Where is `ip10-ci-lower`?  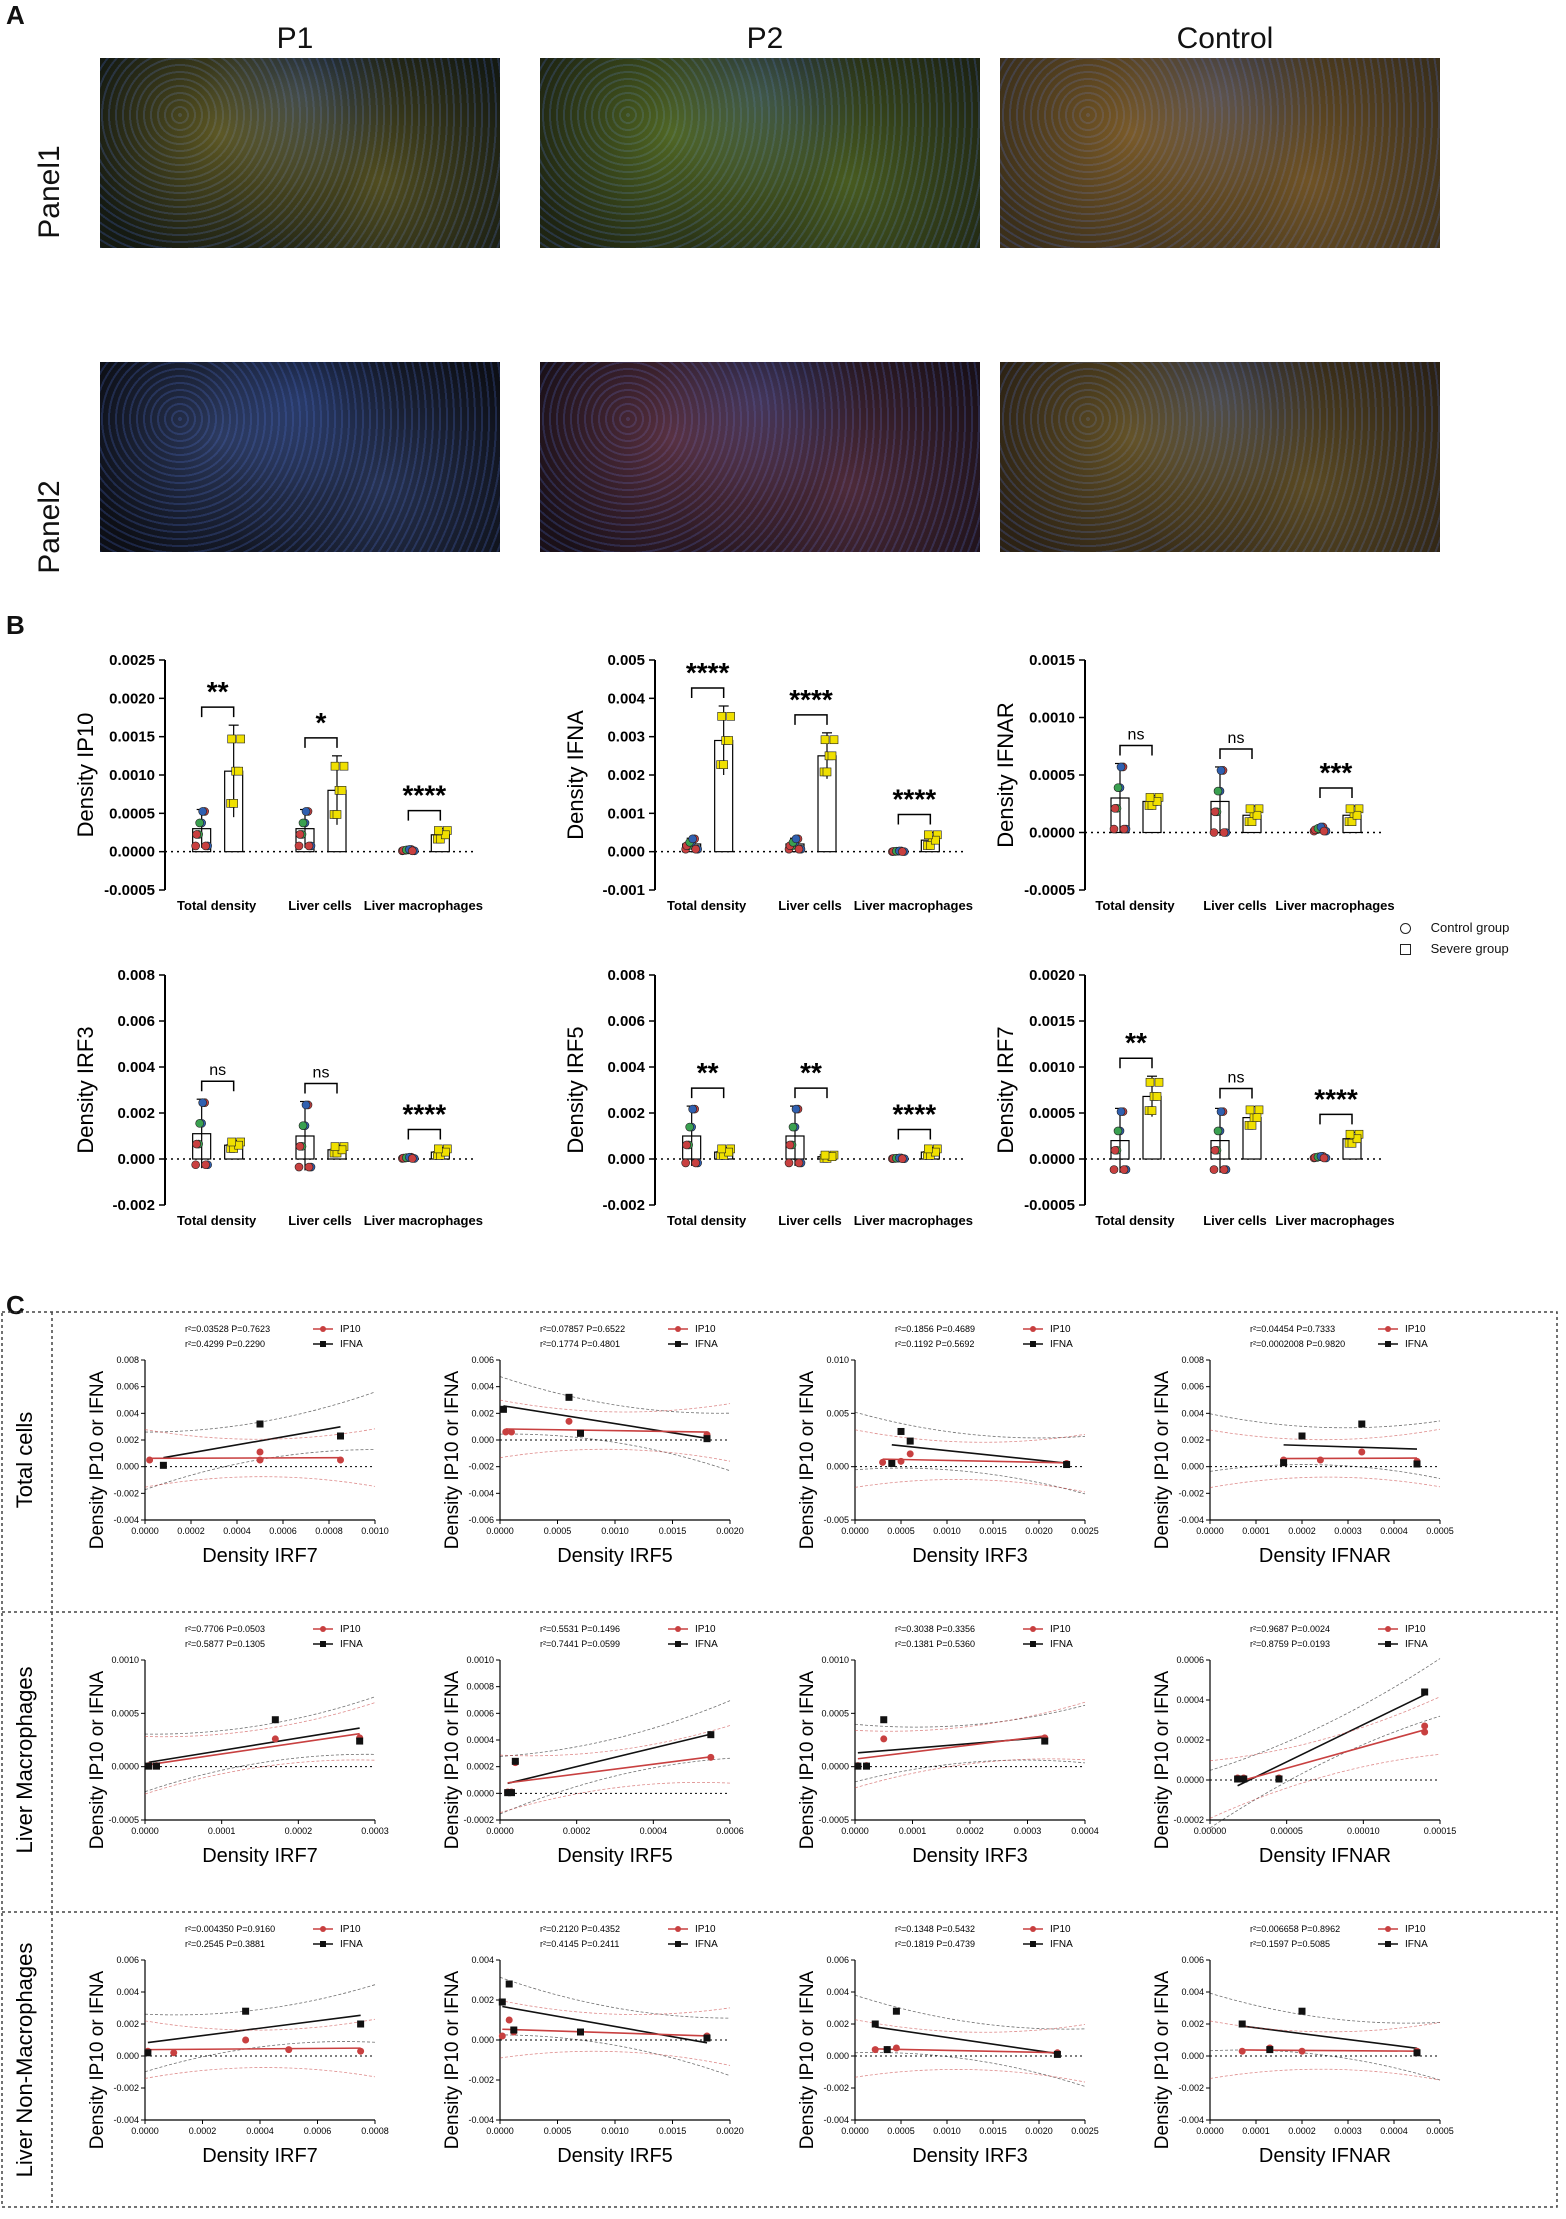
ip10-ci-lower is located at coordinates (260, 1777).